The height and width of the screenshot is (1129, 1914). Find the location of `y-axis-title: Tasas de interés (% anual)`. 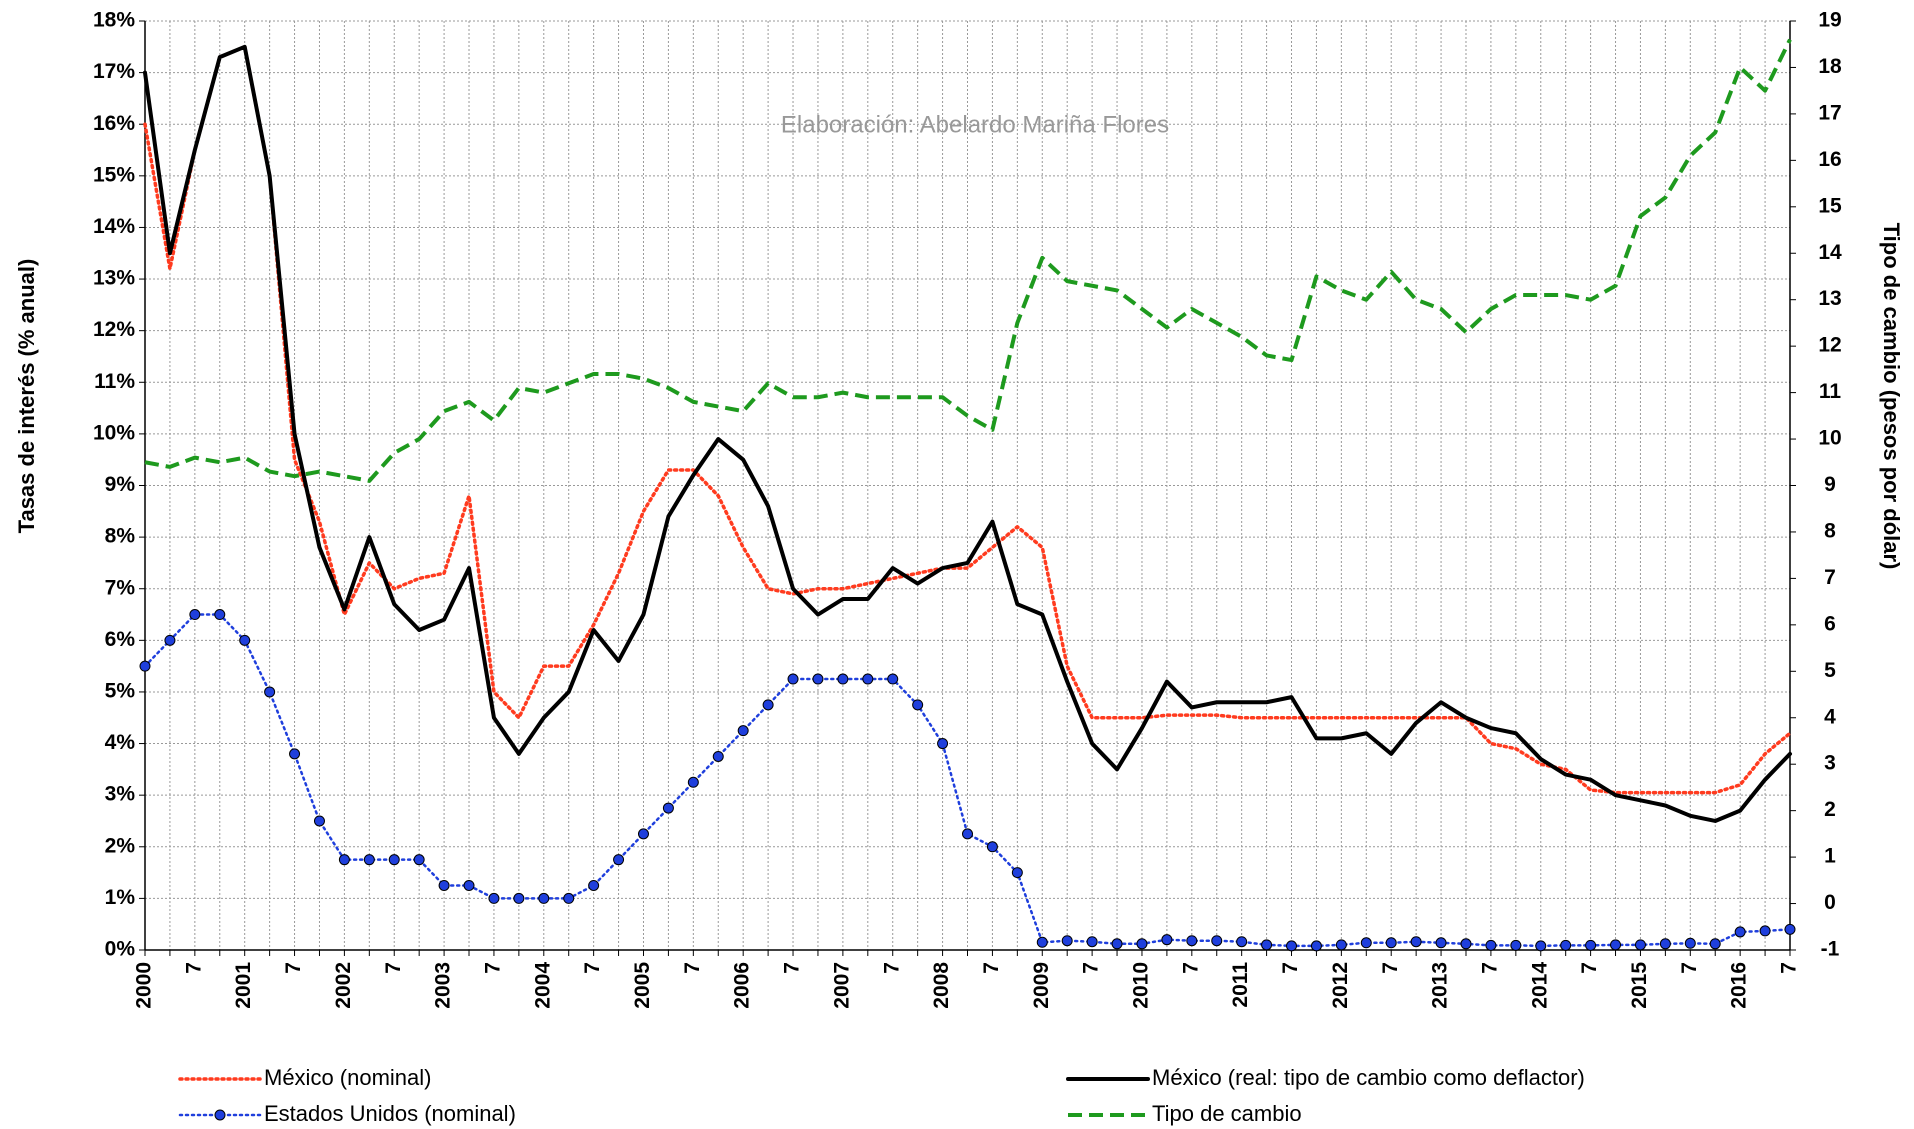

y-axis-title: Tasas de interés (% anual) is located at coordinates (26, 396).